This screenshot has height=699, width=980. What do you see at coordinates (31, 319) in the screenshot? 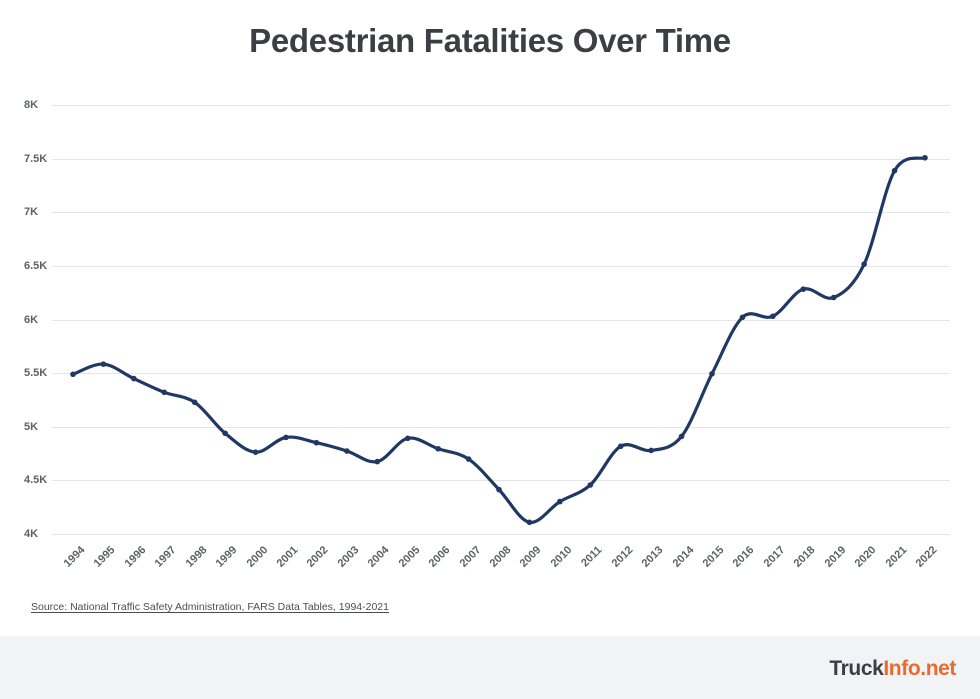
I see `y-axis-tick-label: 6K` at bounding box center [31, 319].